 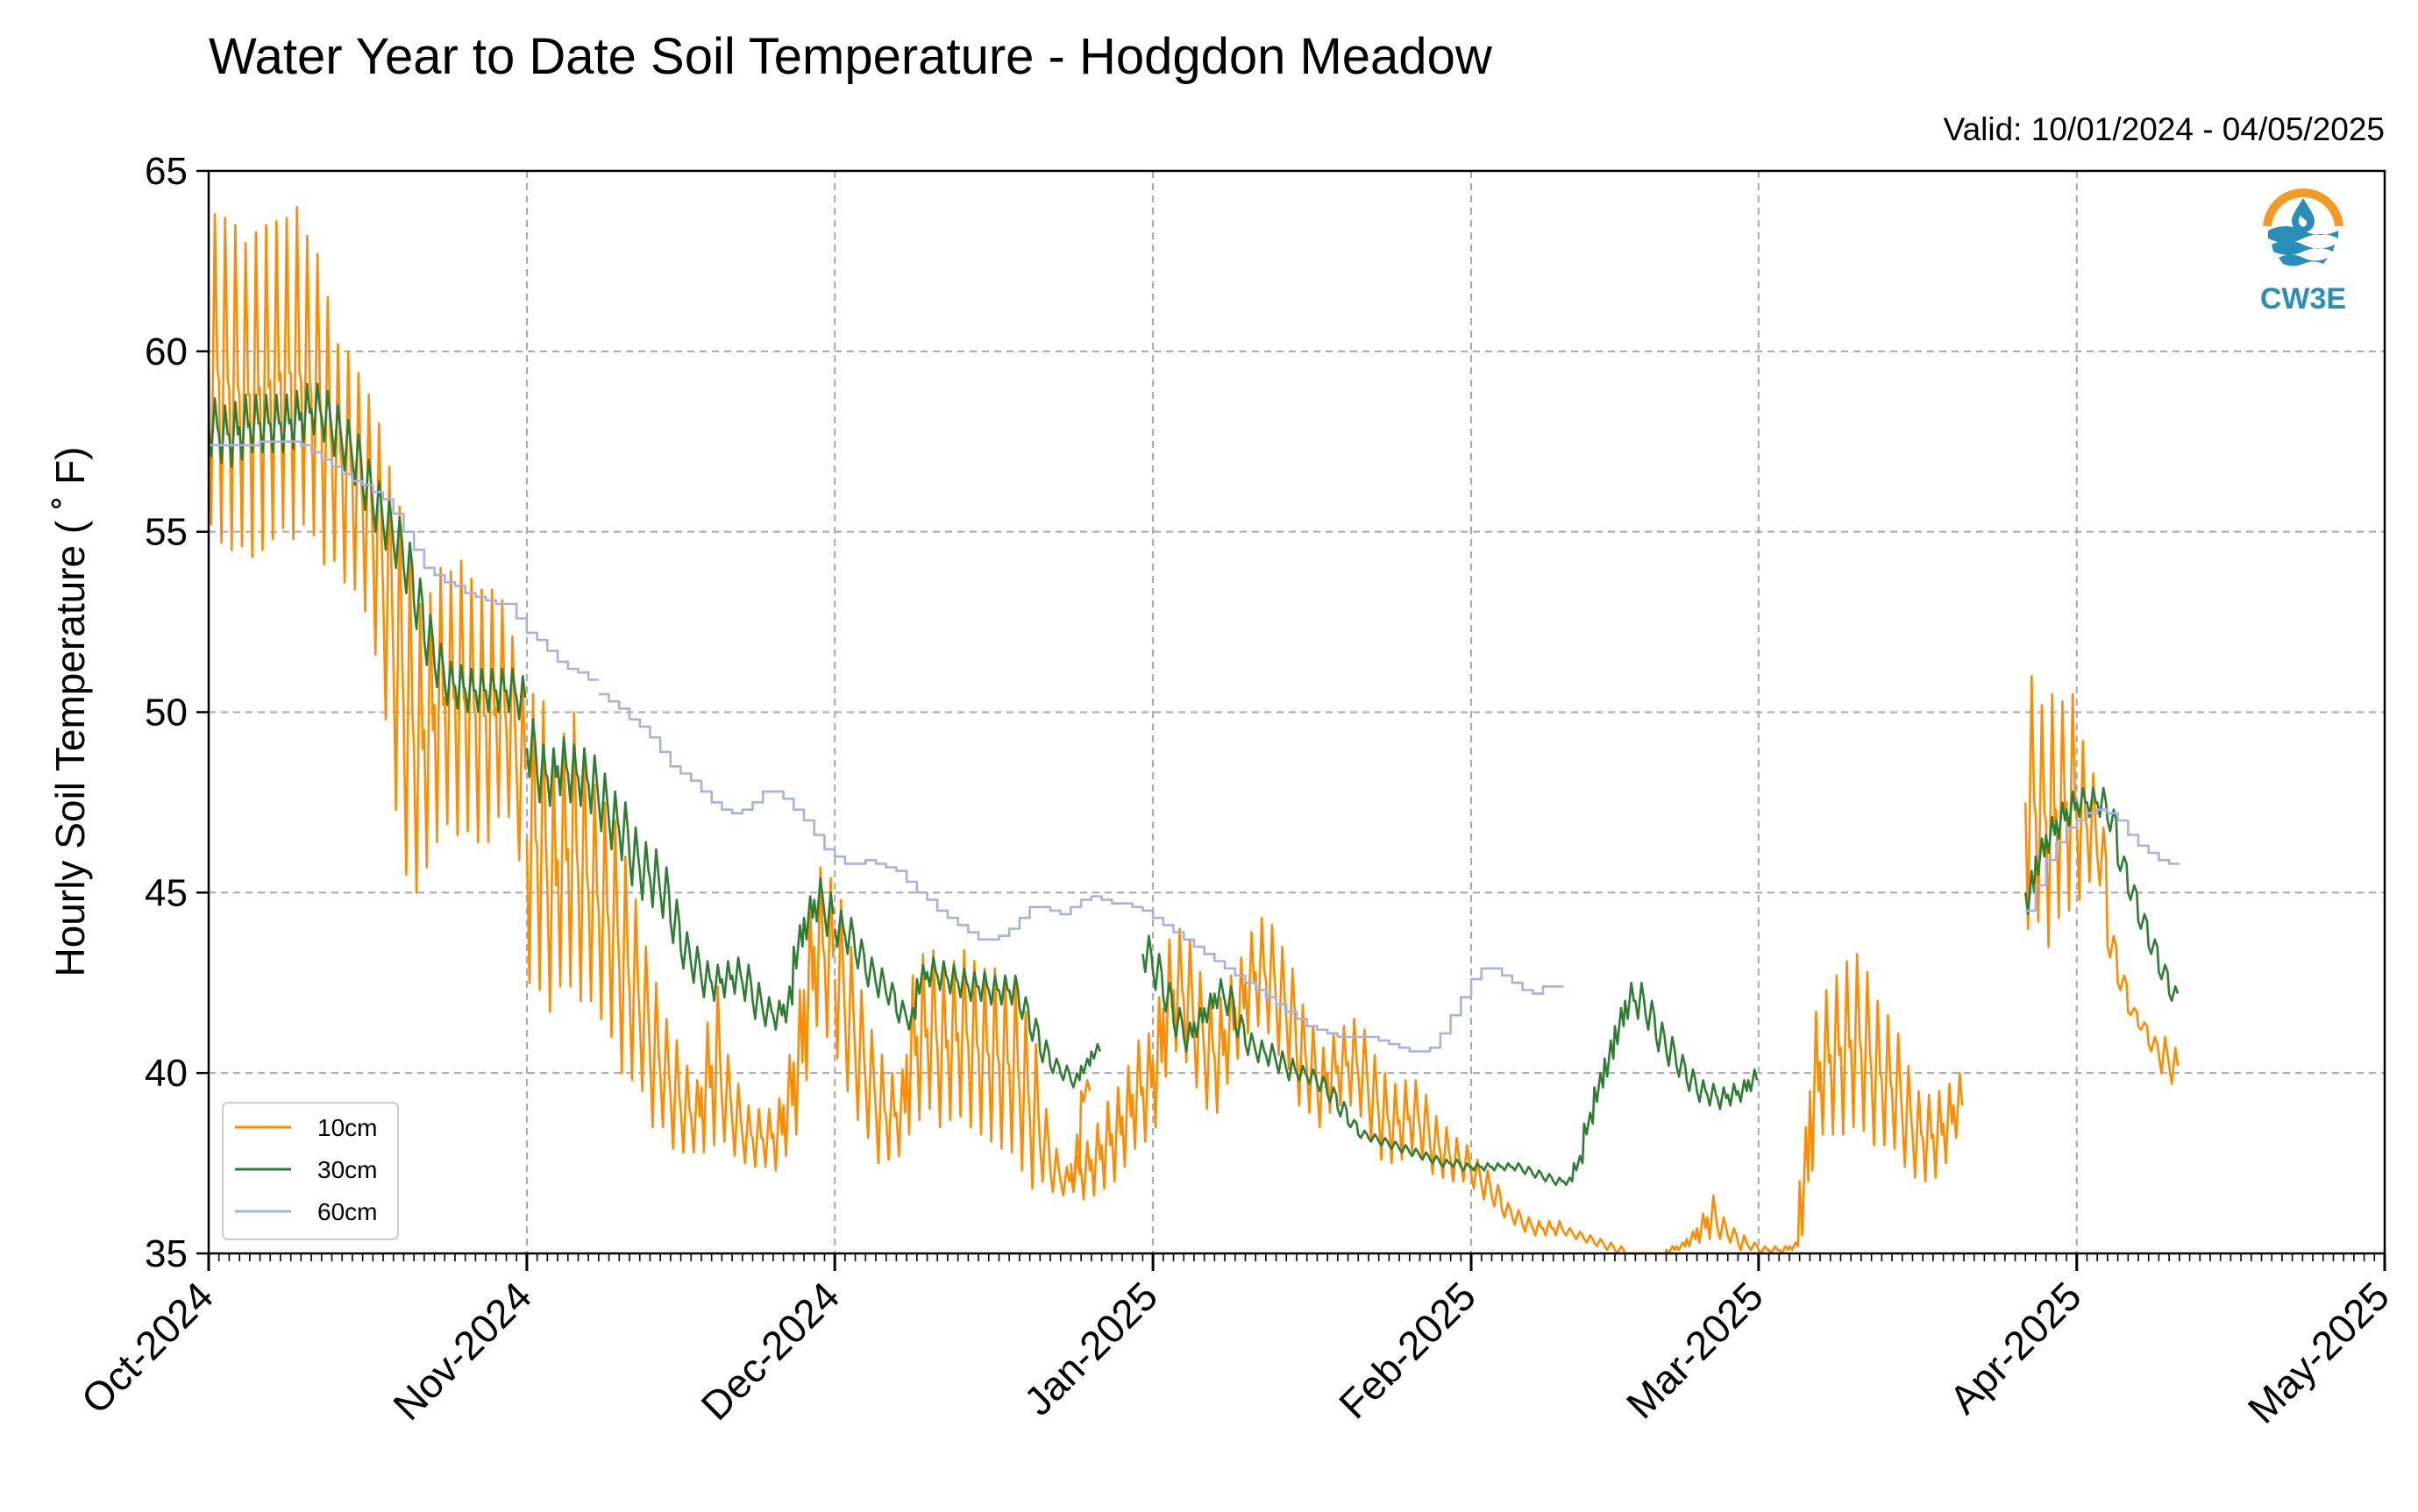 What do you see at coordinates (166, 171) in the screenshot?
I see `y-tick-label: 65` at bounding box center [166, 171].